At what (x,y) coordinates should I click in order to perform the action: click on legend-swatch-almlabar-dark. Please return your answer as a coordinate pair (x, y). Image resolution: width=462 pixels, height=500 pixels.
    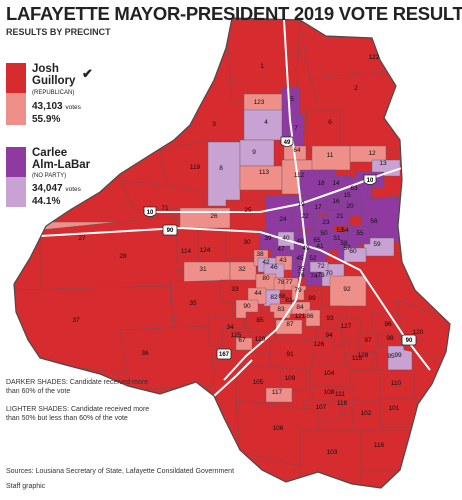
    Looking at the image, I should click on (16, 162).